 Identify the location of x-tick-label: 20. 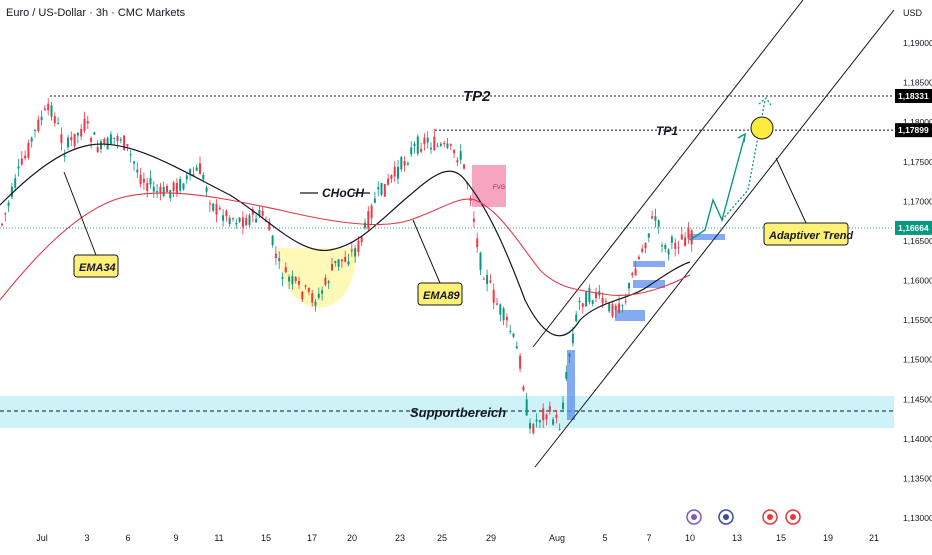
(352, 538).